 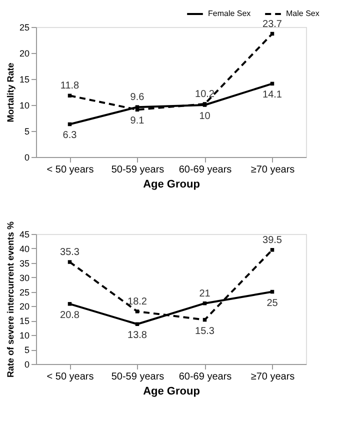 What do you see at coordinates (205, 294) in the screenshot?
I see `data-label: 21` at bounding box center [205, 294].